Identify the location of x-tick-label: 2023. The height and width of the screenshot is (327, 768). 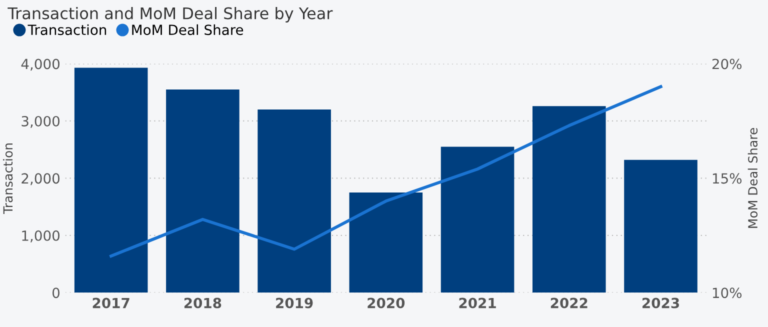
(660, 303).